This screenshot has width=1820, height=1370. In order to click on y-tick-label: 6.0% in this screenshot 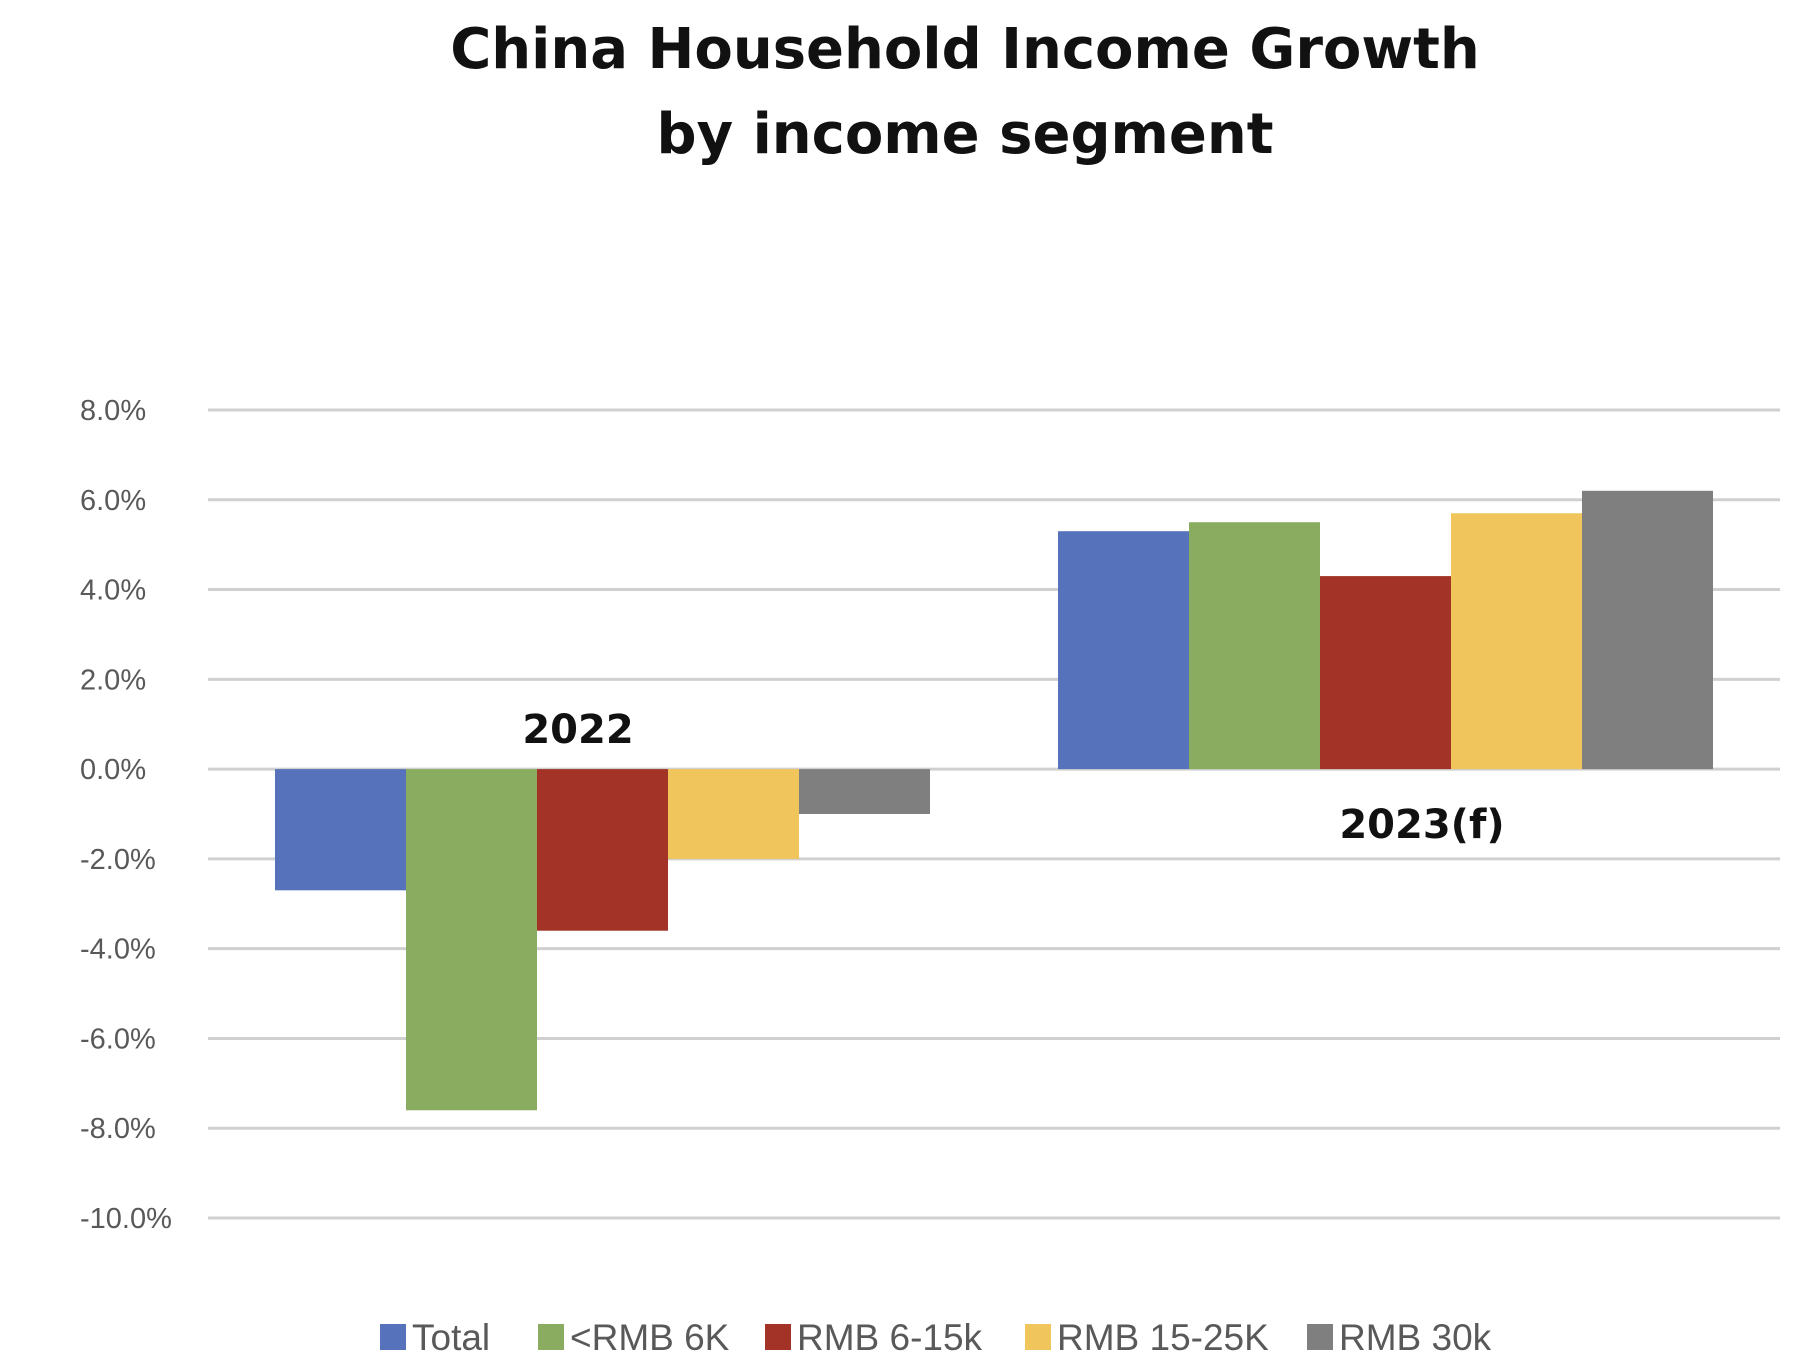, I will do `click(113, 501)`.